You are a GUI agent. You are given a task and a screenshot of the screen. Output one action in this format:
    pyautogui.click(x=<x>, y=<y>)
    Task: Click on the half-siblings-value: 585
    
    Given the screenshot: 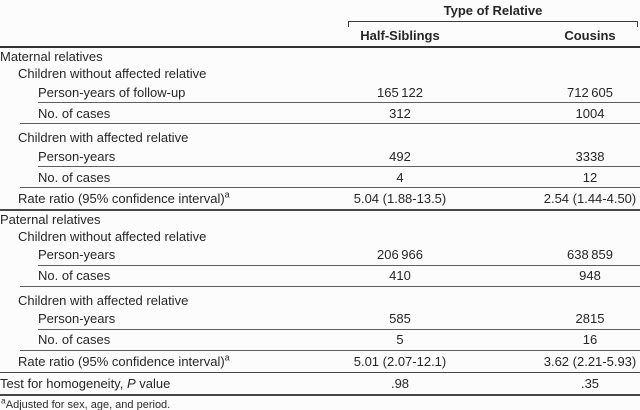 What is the action you would take?
    pyautogui.click(x=400, y=318)
    